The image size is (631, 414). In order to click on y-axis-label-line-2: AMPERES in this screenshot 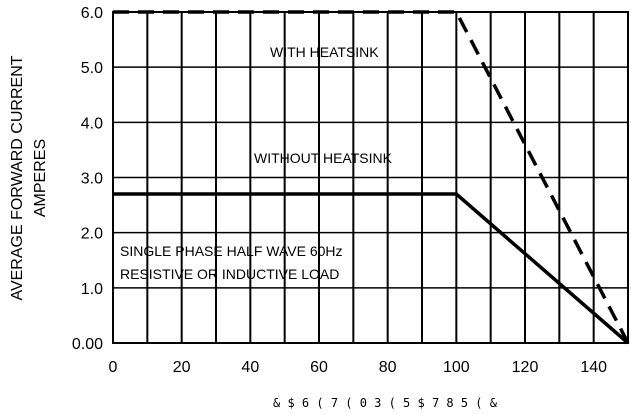, I will do `click(40, 178)`.